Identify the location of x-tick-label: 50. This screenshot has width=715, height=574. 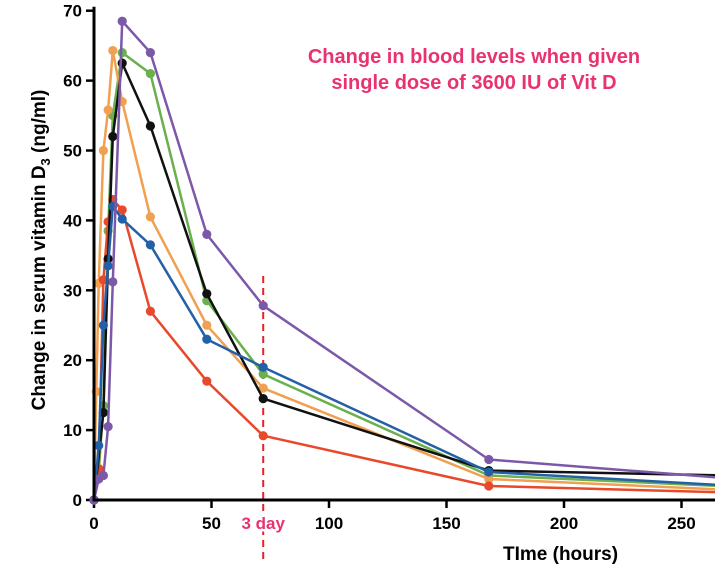
(211, 523).